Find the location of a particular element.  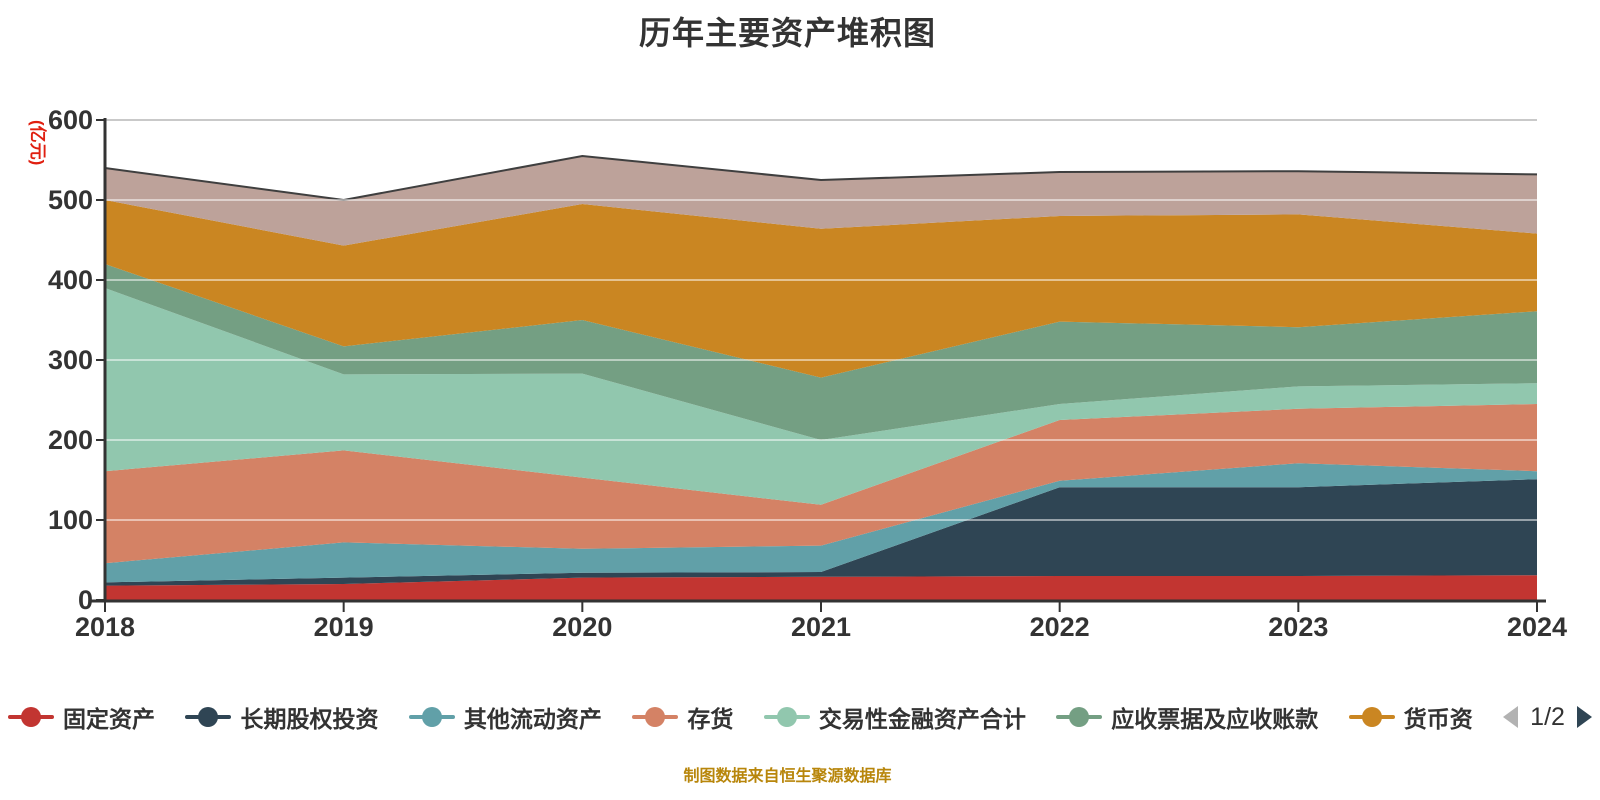

legend-item-交易性金融资产合计: 交易性金融资产合计 is located at coordinates (894, 717).